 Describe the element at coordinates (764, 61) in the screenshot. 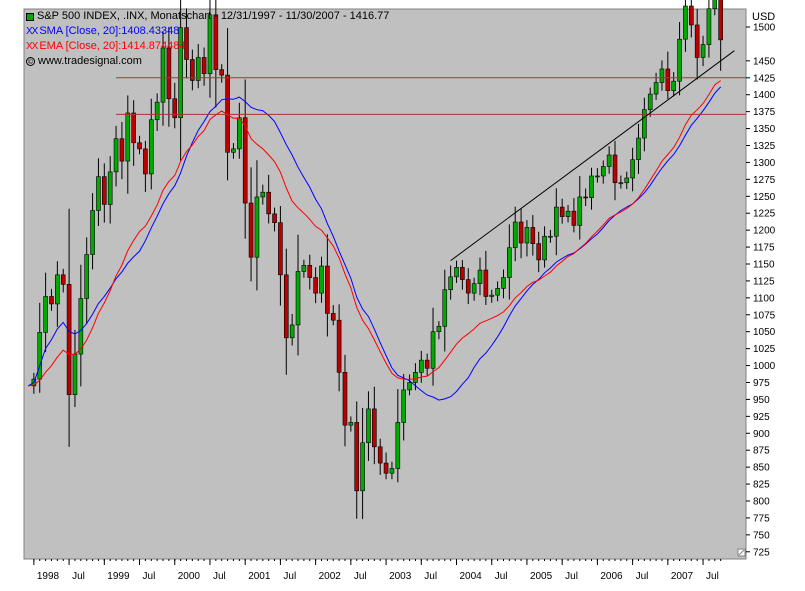

I see `y-tick-label: 1450` at that location.